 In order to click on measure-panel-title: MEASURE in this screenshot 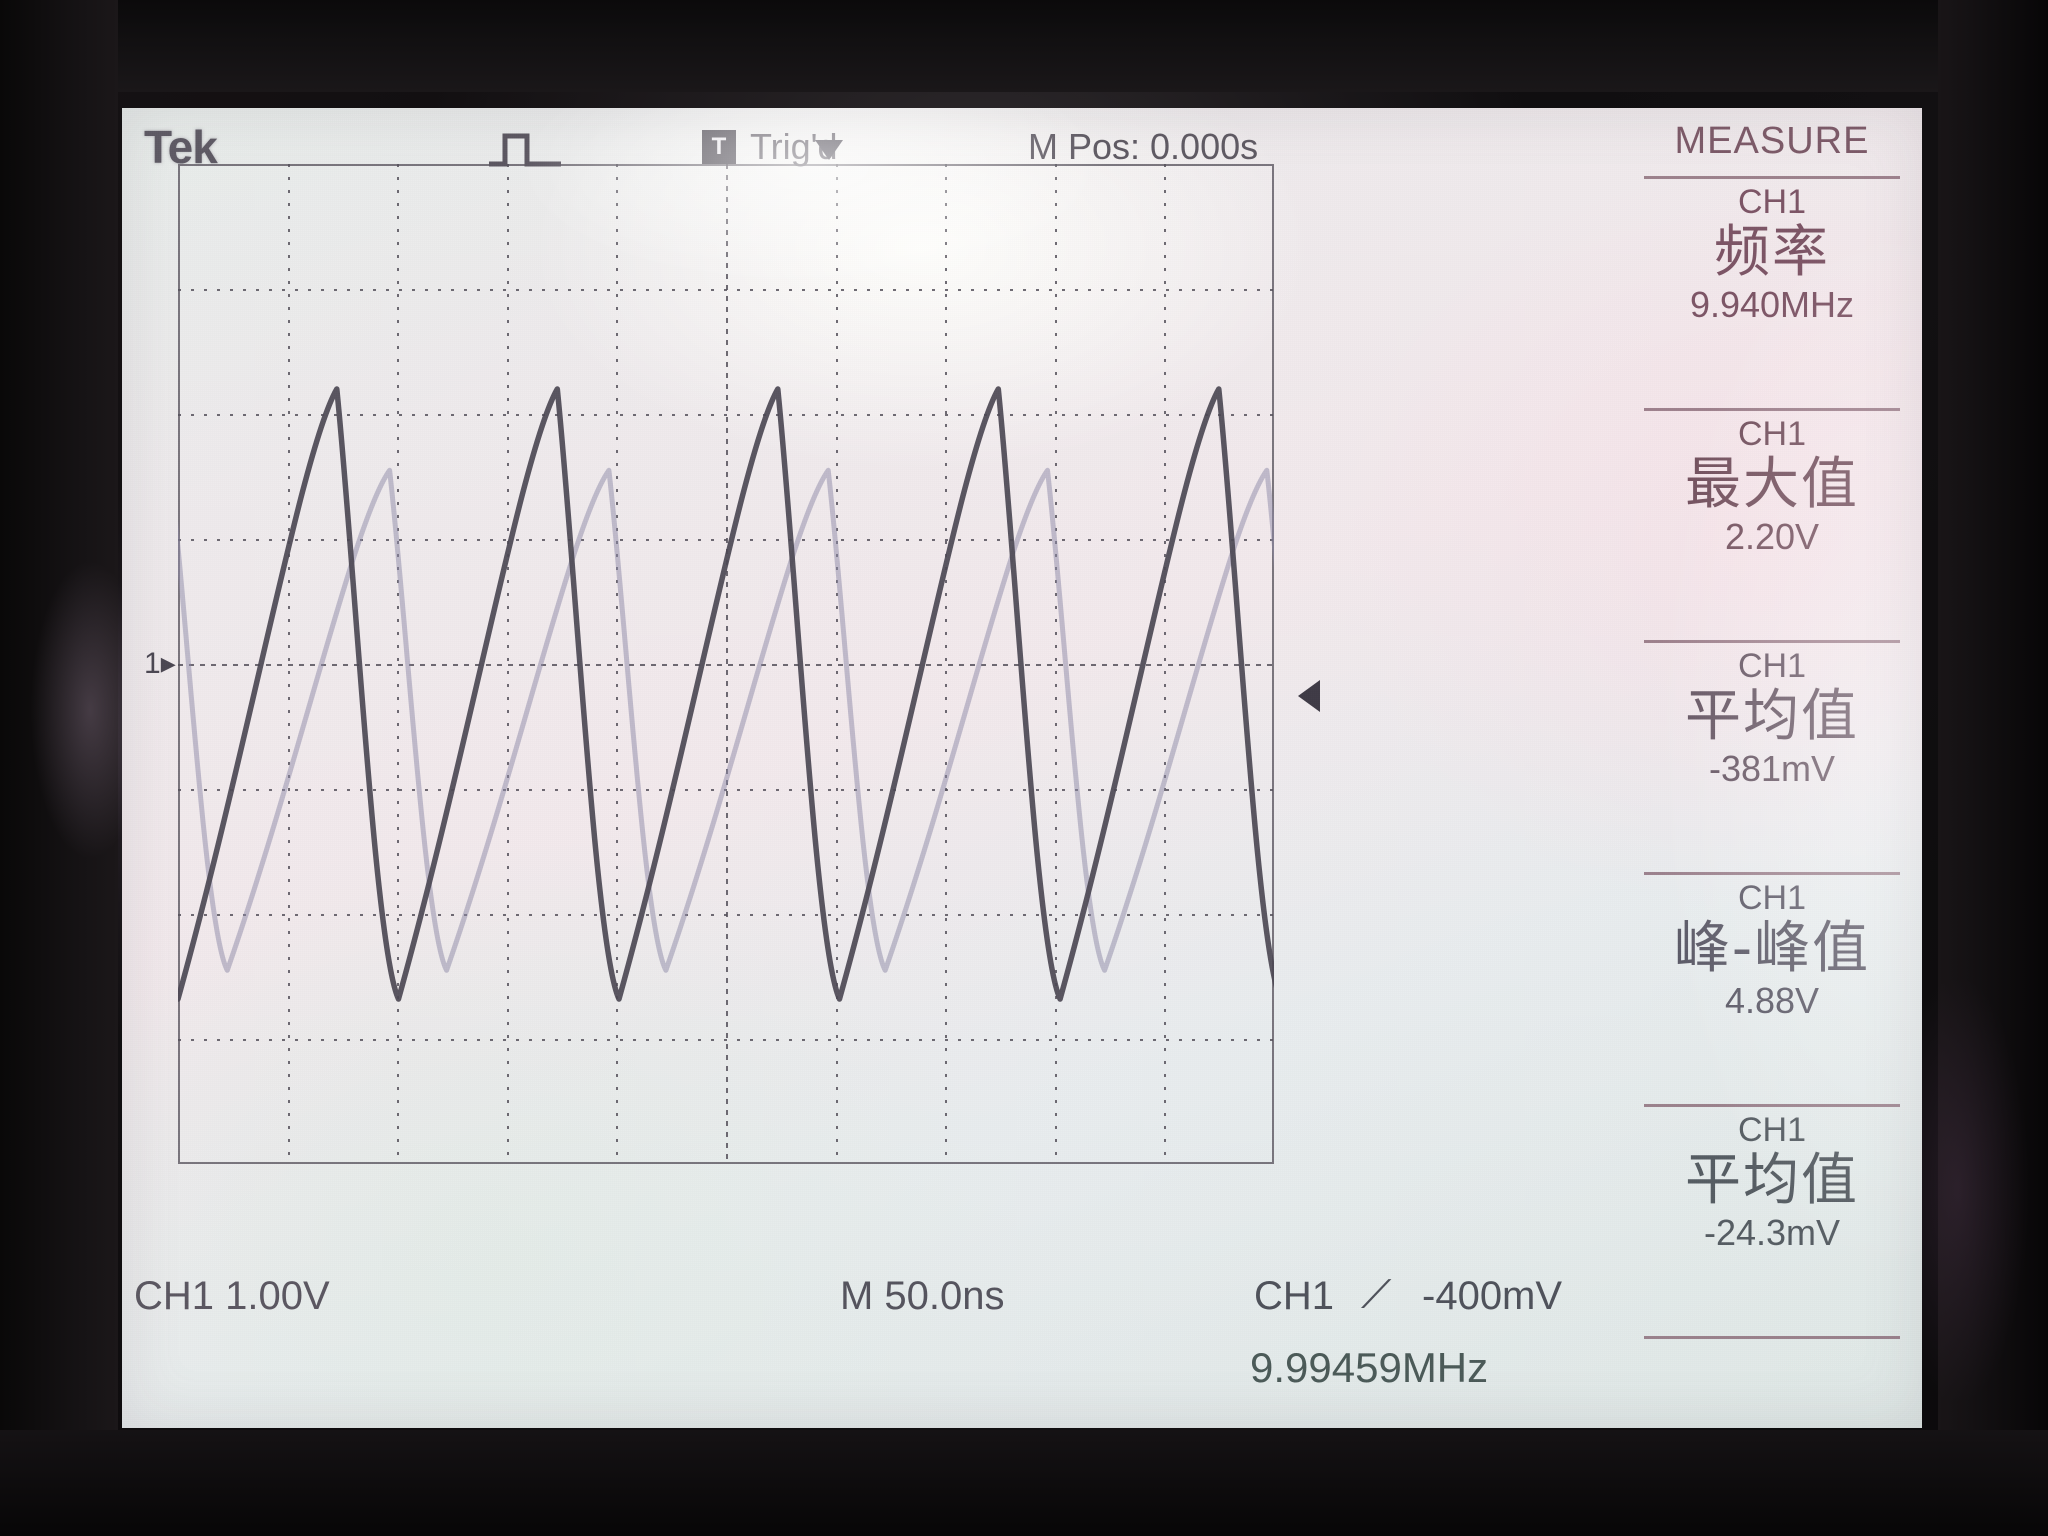, I will do `click(1772, 141)`.